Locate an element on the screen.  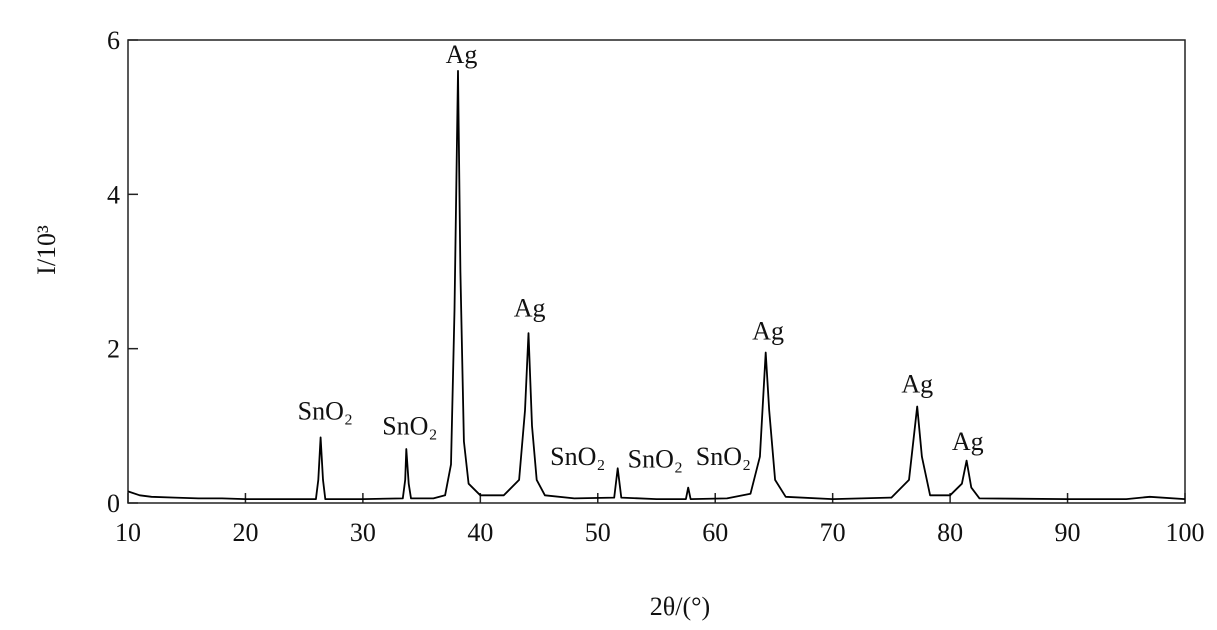
x-tick-label: 70 is located at coordinates (833, 532).